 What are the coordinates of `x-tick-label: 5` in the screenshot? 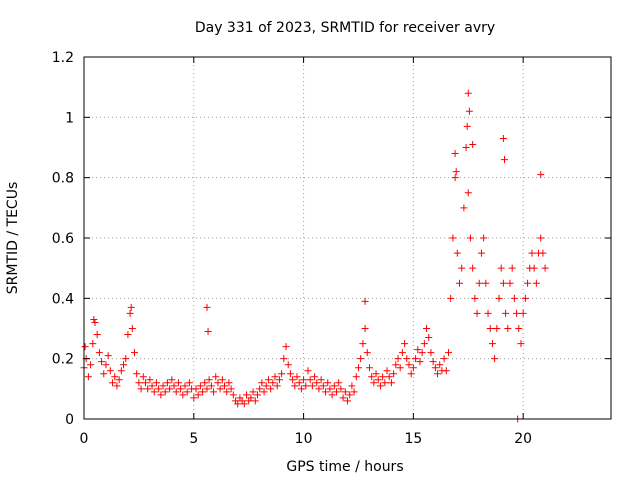 It's located at (193, 439).